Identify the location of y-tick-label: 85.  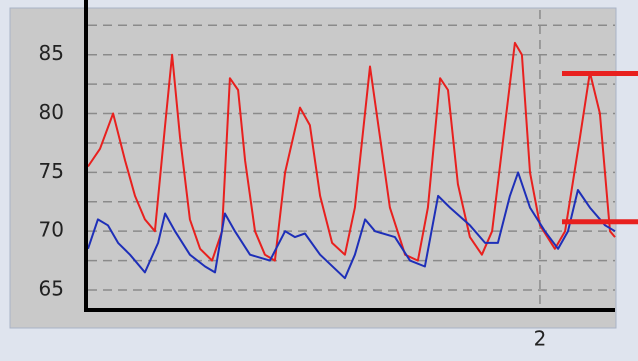
(51, 53).